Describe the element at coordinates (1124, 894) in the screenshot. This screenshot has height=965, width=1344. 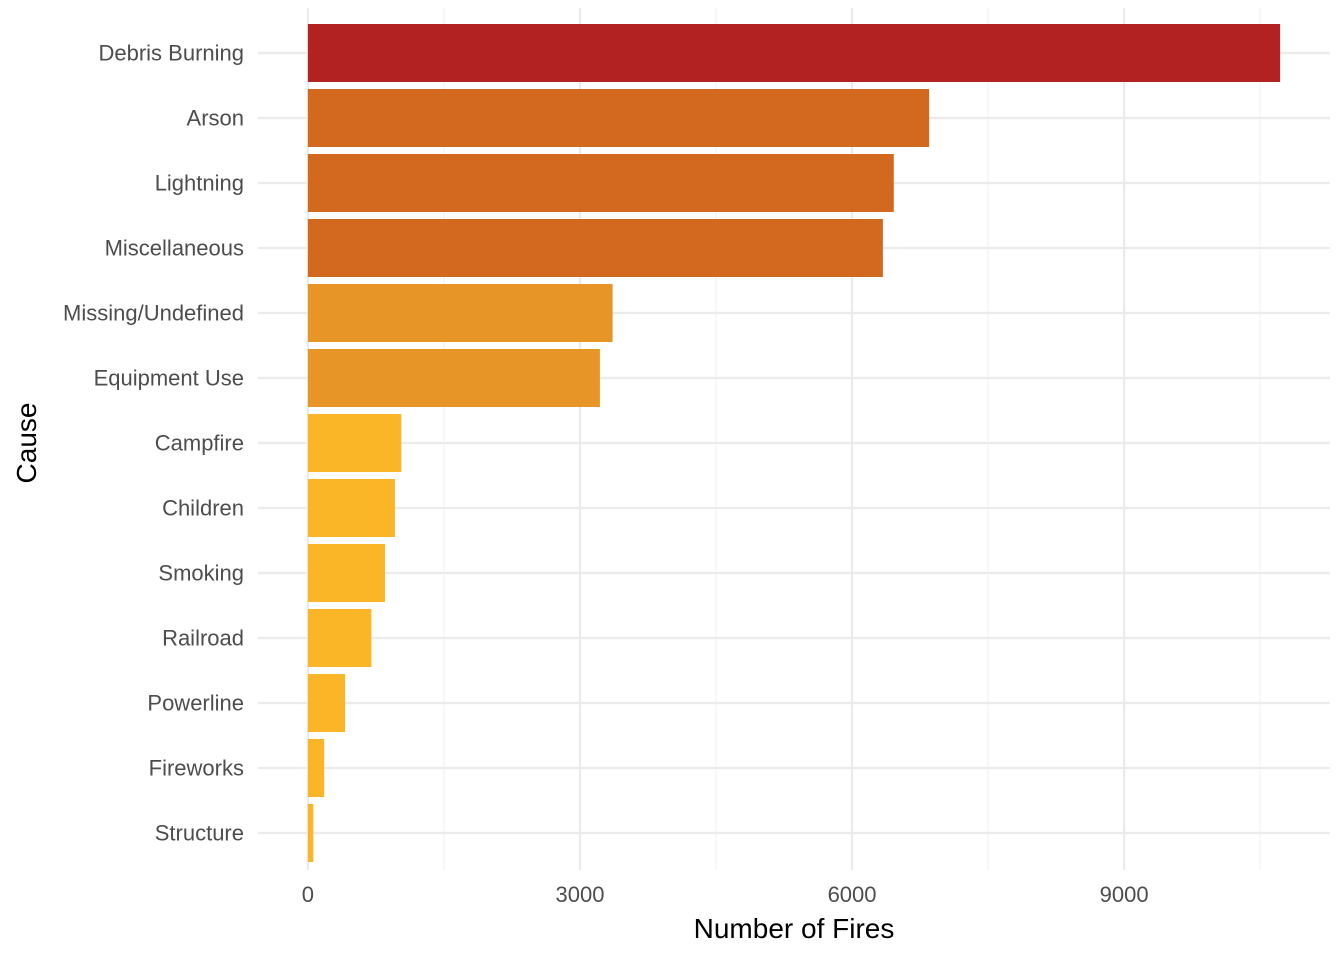
I see `x-tick-label: 9000` at that location.